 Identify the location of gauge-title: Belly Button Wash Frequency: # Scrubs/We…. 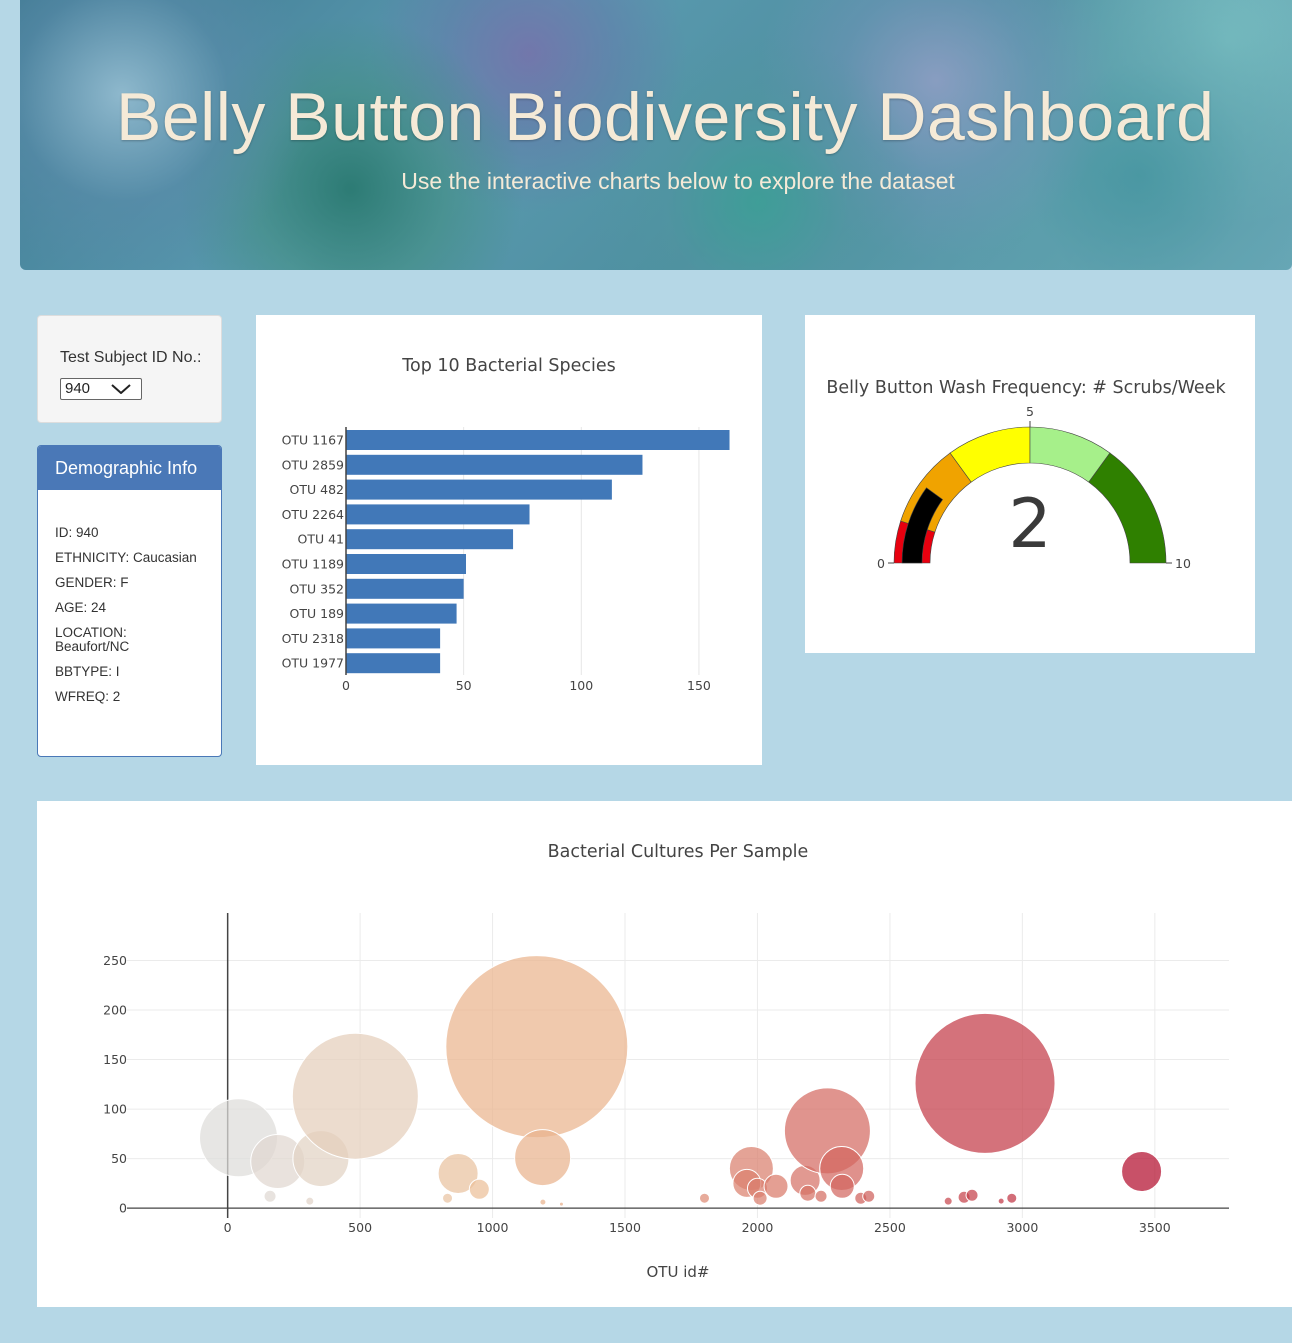
(1026, 388).